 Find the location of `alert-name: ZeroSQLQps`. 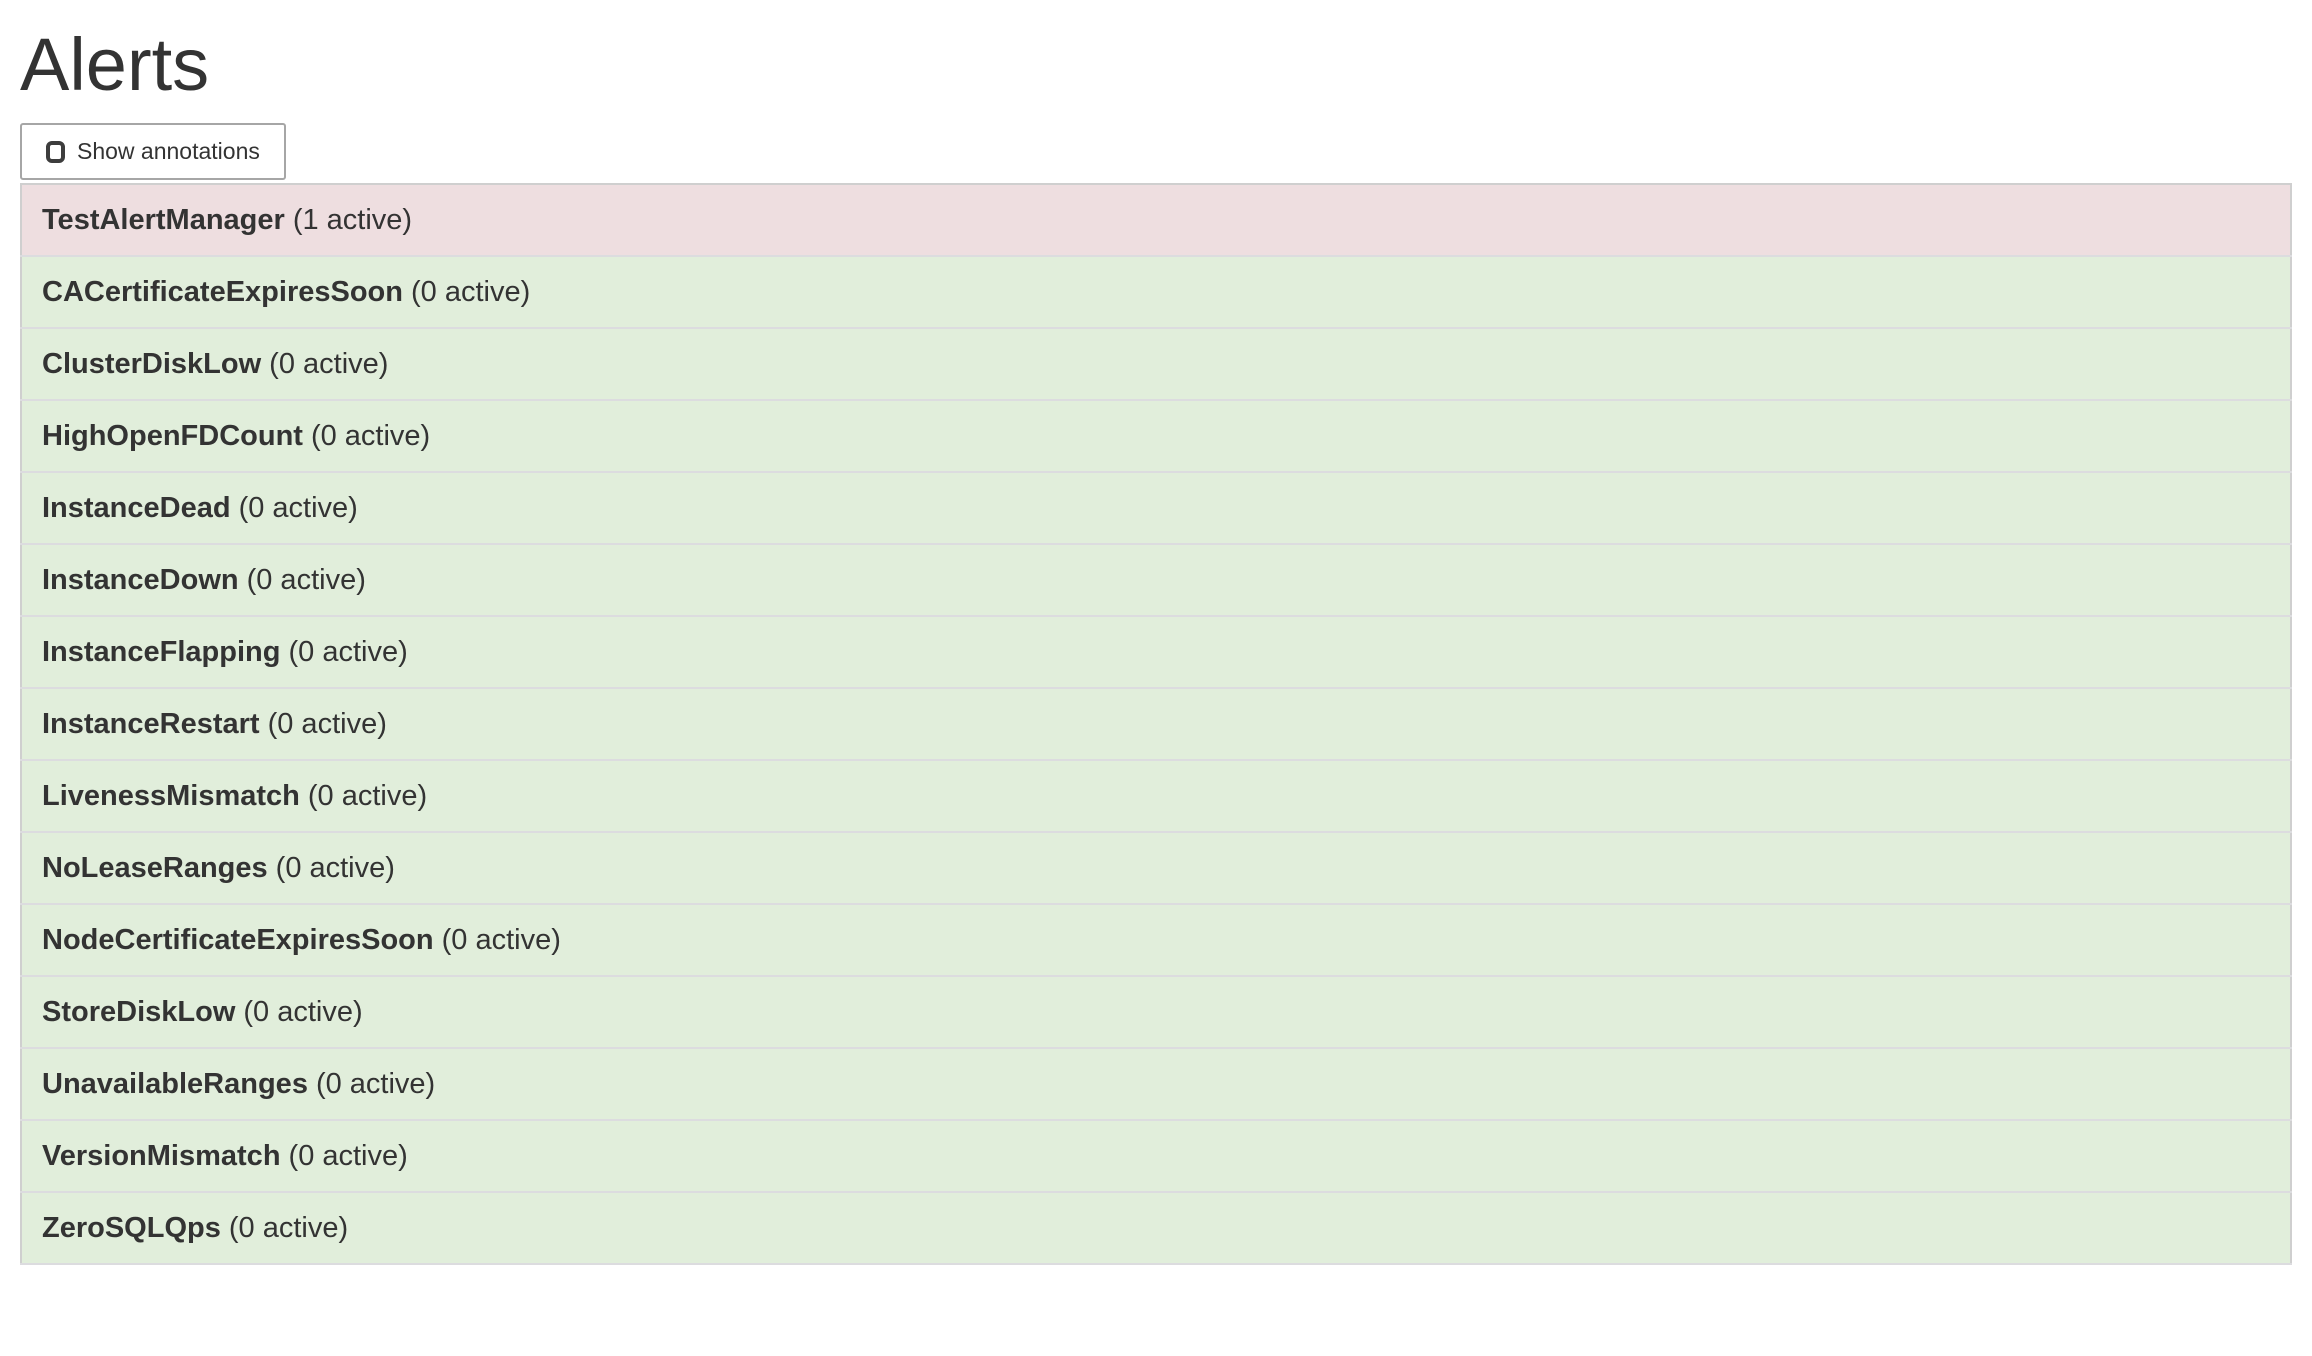

alert-name: ZeroSQLQps is located at coordinates (131, 1227).